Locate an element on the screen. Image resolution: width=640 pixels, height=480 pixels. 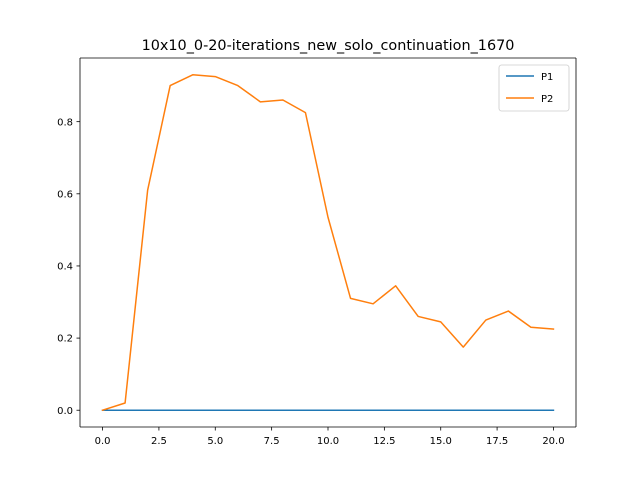
legend-label-p2: P2 is located at coordinates (547, 99).